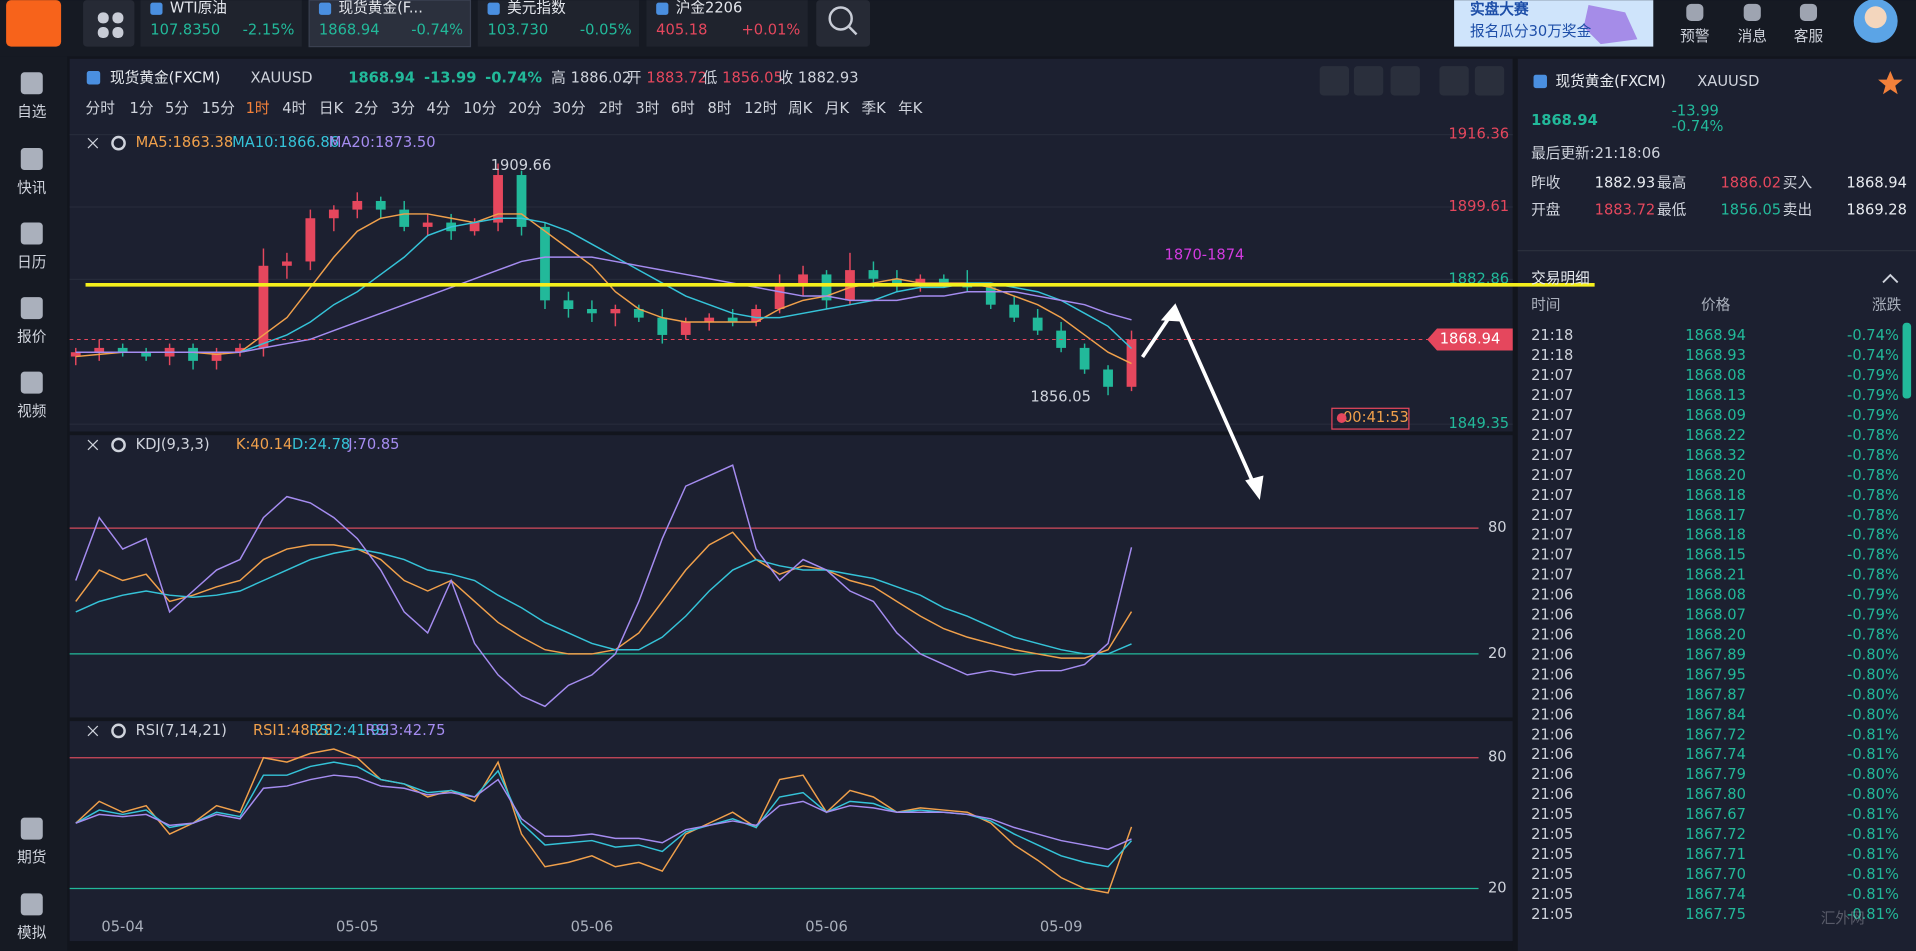  What do you see at coordinates (683, 108) in the screenshot?
I see `period-tab: 6时` at bounding box center [683, 108].